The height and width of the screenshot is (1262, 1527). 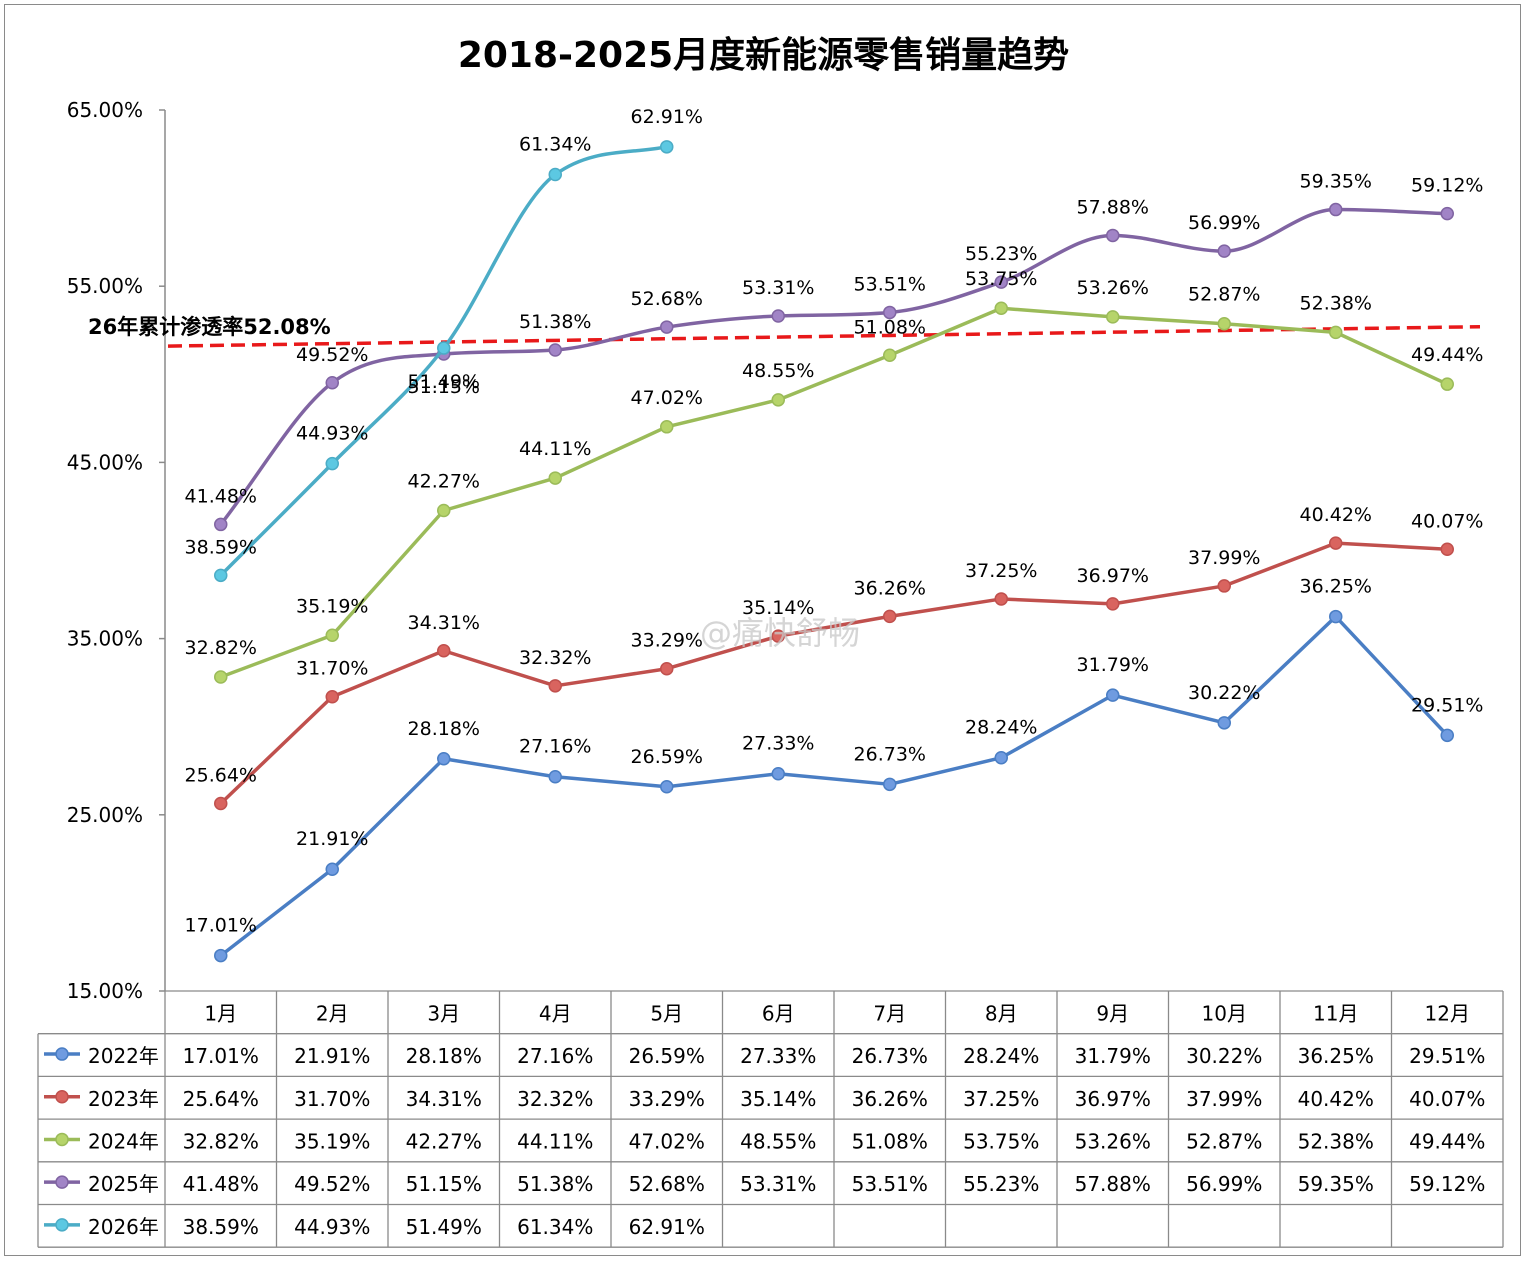 I want to click on data-label: 35.19%, so click(x=332, y=606).